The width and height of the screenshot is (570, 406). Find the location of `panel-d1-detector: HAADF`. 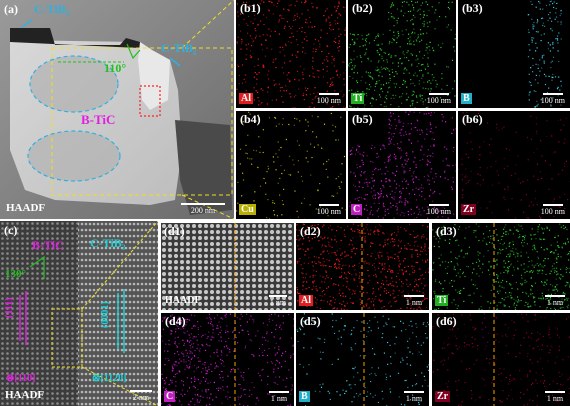

panel-d1-detector: HAADF is located at coordinates (183, 300).